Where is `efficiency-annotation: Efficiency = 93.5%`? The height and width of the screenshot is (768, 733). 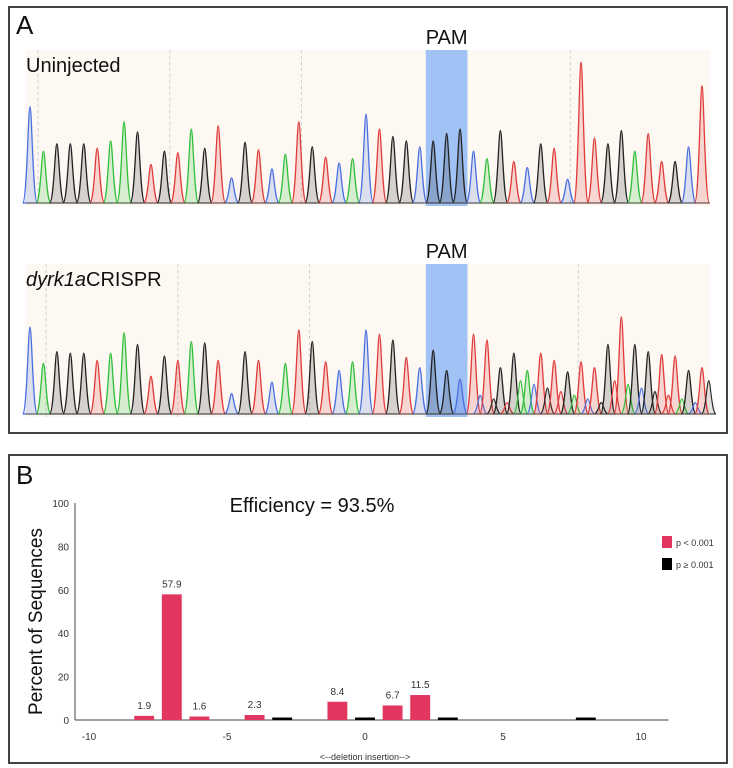 efficiency-annotation: Efficiency = 93.5% is located at coordinates (312, 506).